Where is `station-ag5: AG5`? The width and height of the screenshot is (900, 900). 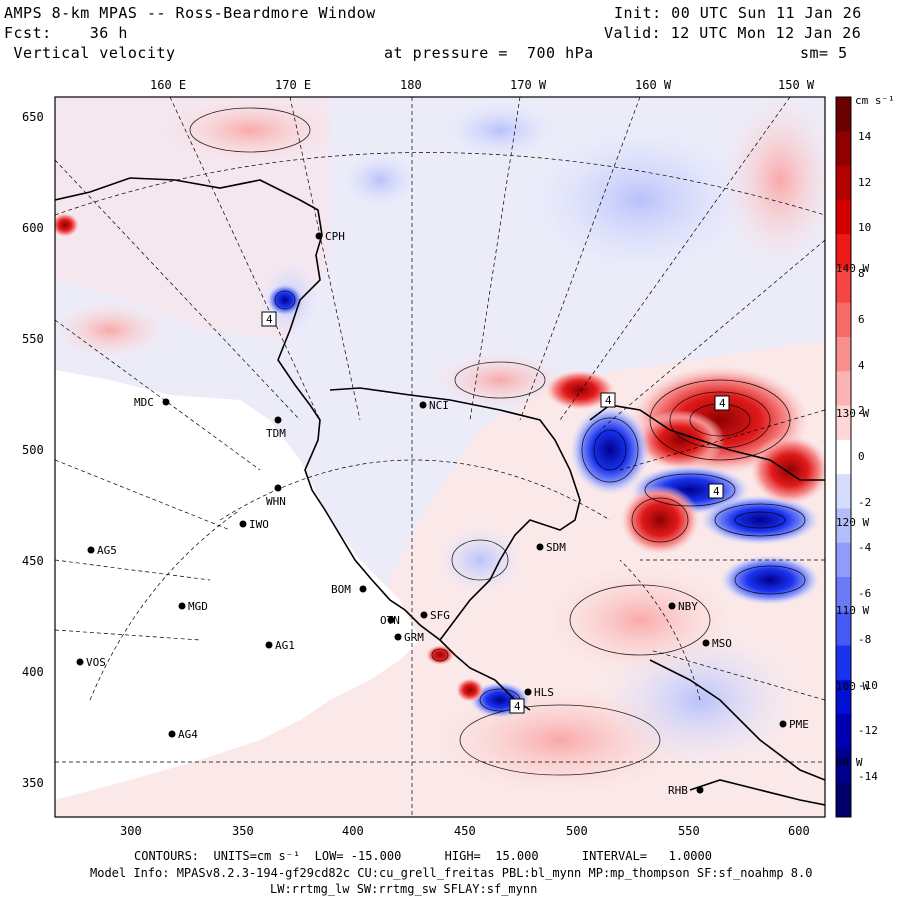 station-ag5: AG5 is located at coordinates (102, 550).